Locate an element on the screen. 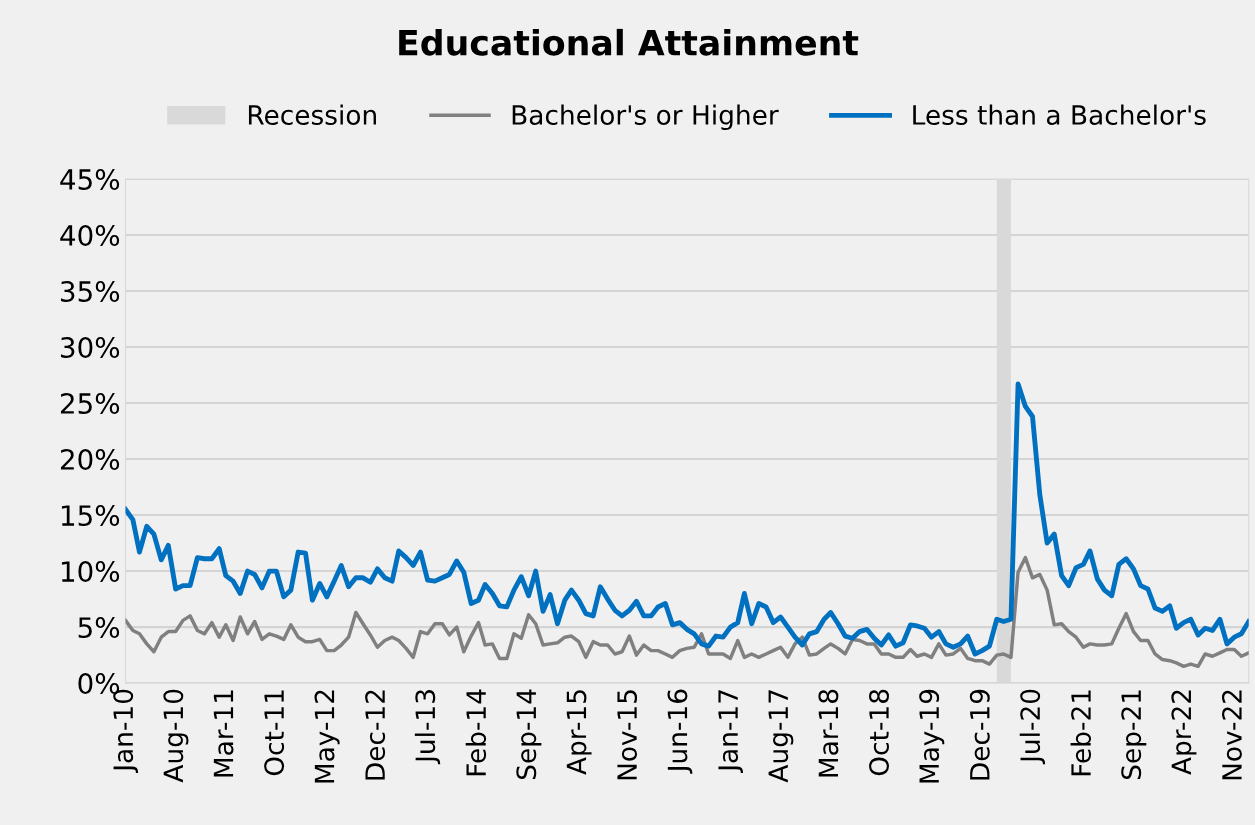 The height and width of the screenshot is (825, 1255). x-tick-label: Aug-10 is located at coordinates (176, 736).